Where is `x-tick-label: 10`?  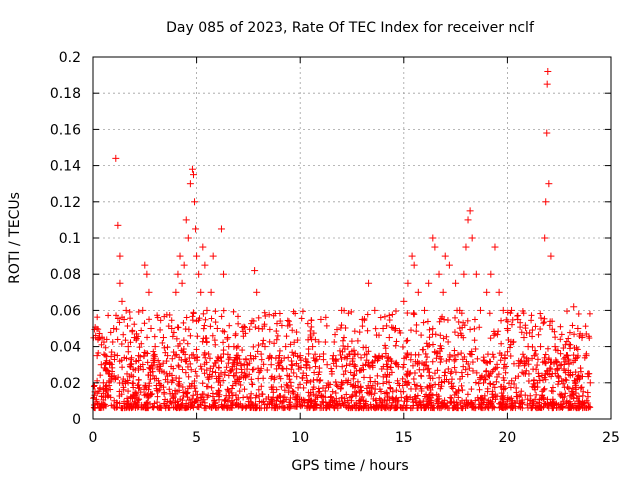
x-tick-label: 10 is located at coordinates (300, 438).